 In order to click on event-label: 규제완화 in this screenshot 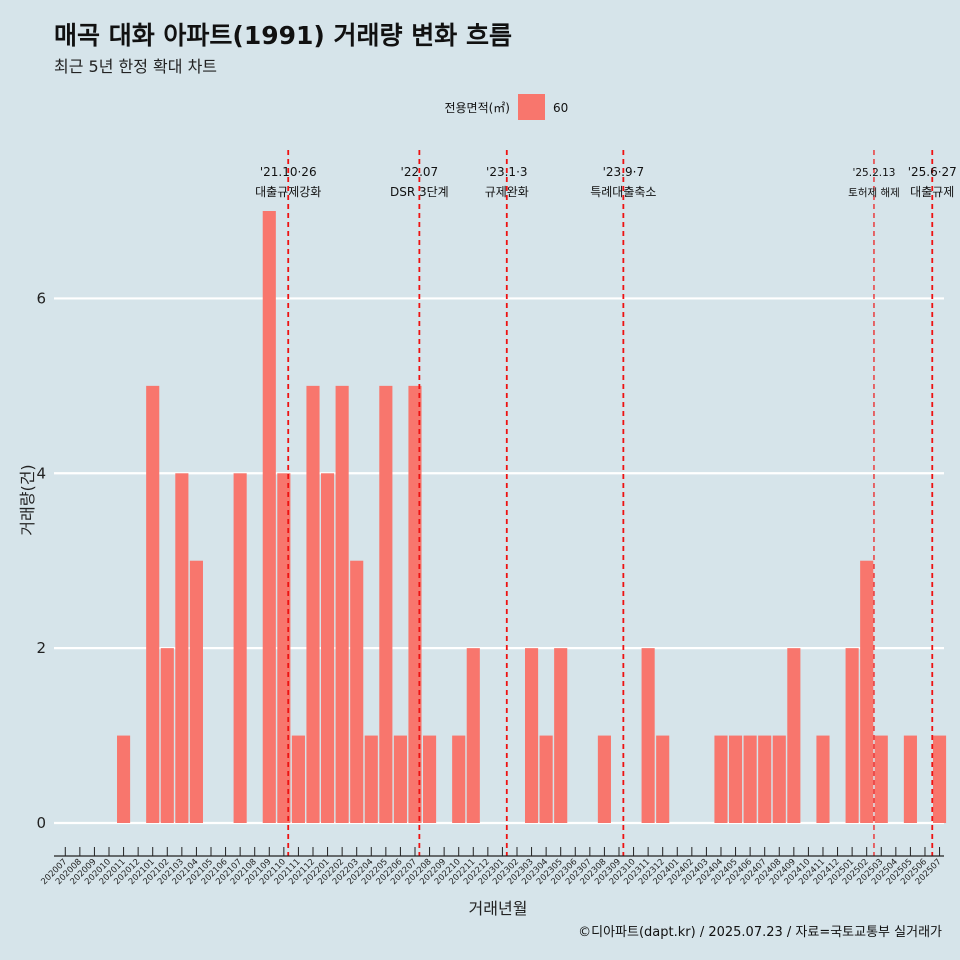, I will do `click(507, 192)`.